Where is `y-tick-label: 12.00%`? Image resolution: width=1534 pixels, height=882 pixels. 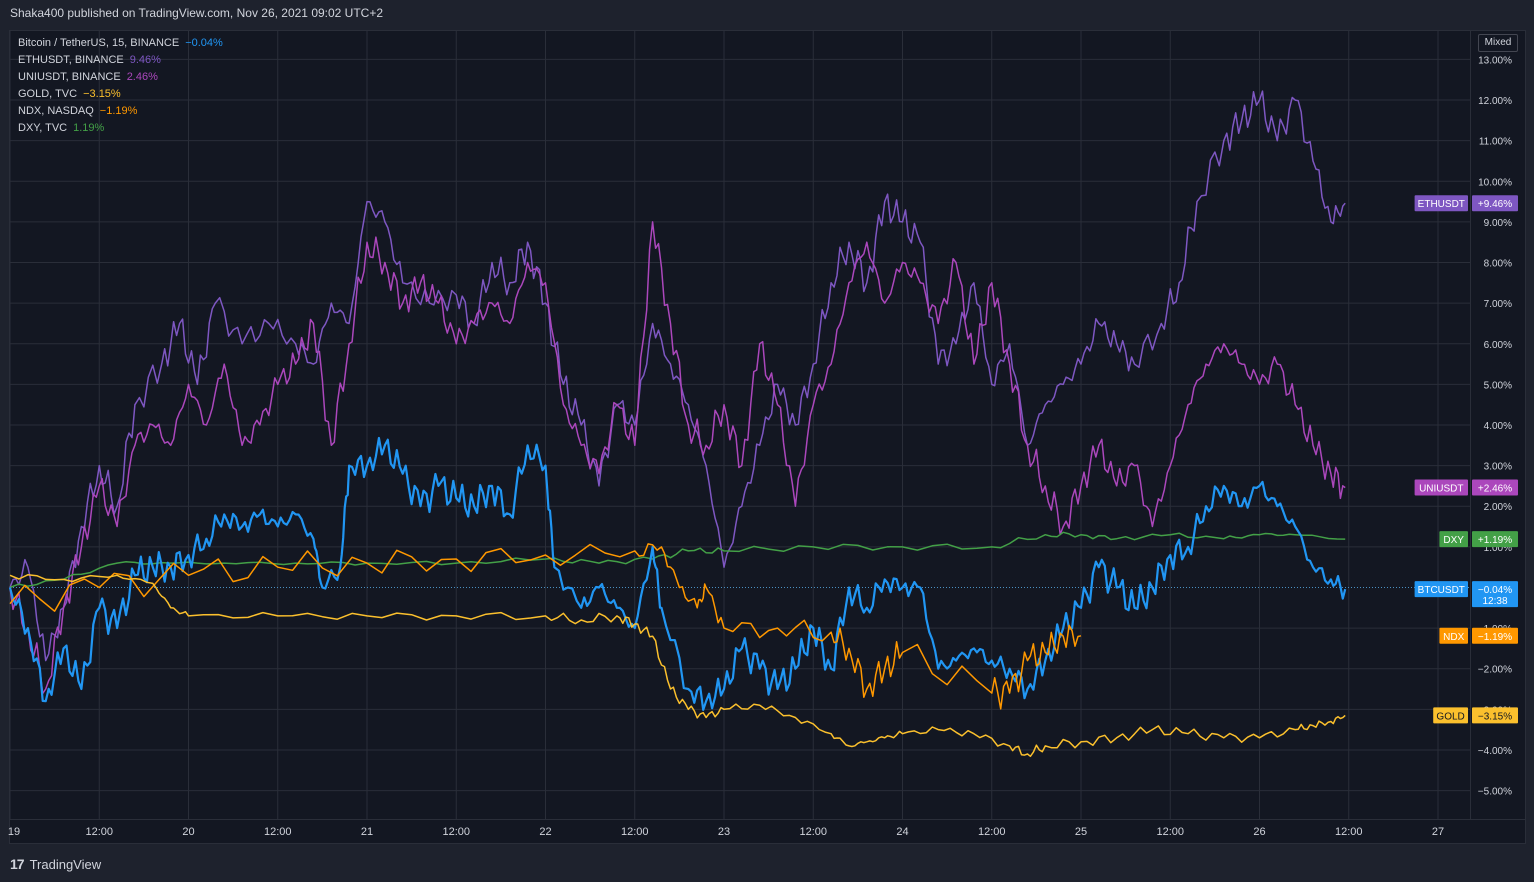 y-tick-label: 12.00% is located at coordinates (1495, 101).